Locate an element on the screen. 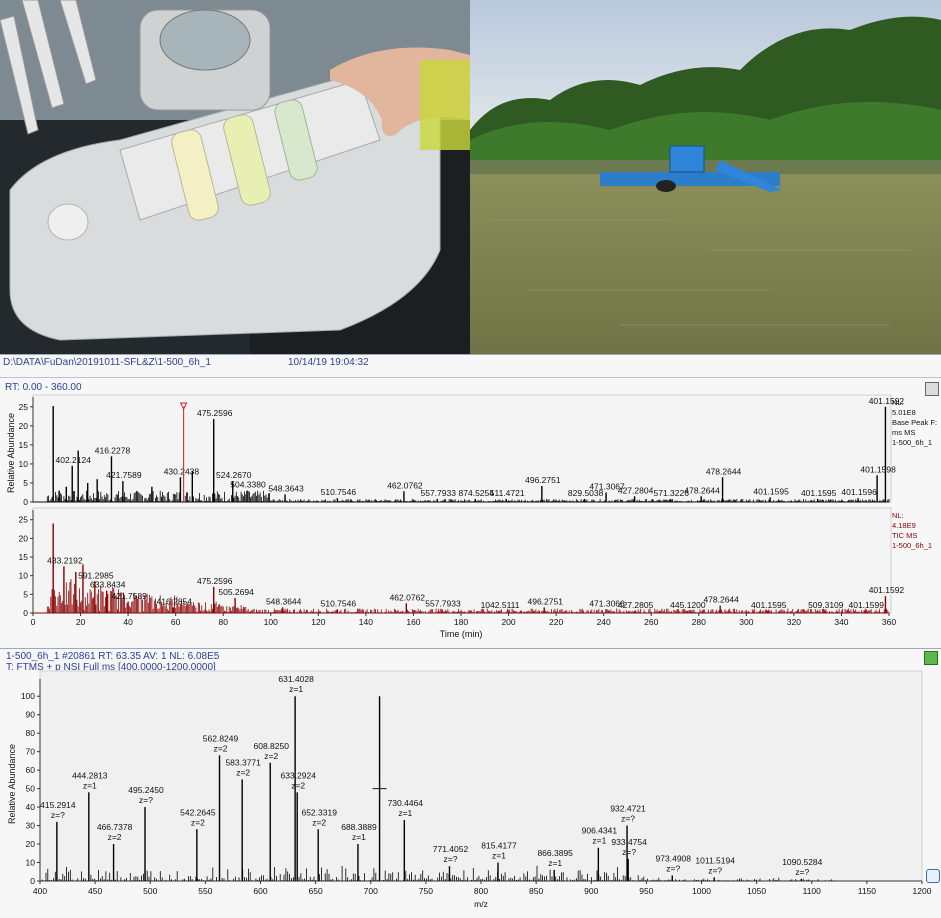 The height and width of the screenshot is (918, 941). tic-peak-label: 548.3644 is located at coordinates (284, 601).